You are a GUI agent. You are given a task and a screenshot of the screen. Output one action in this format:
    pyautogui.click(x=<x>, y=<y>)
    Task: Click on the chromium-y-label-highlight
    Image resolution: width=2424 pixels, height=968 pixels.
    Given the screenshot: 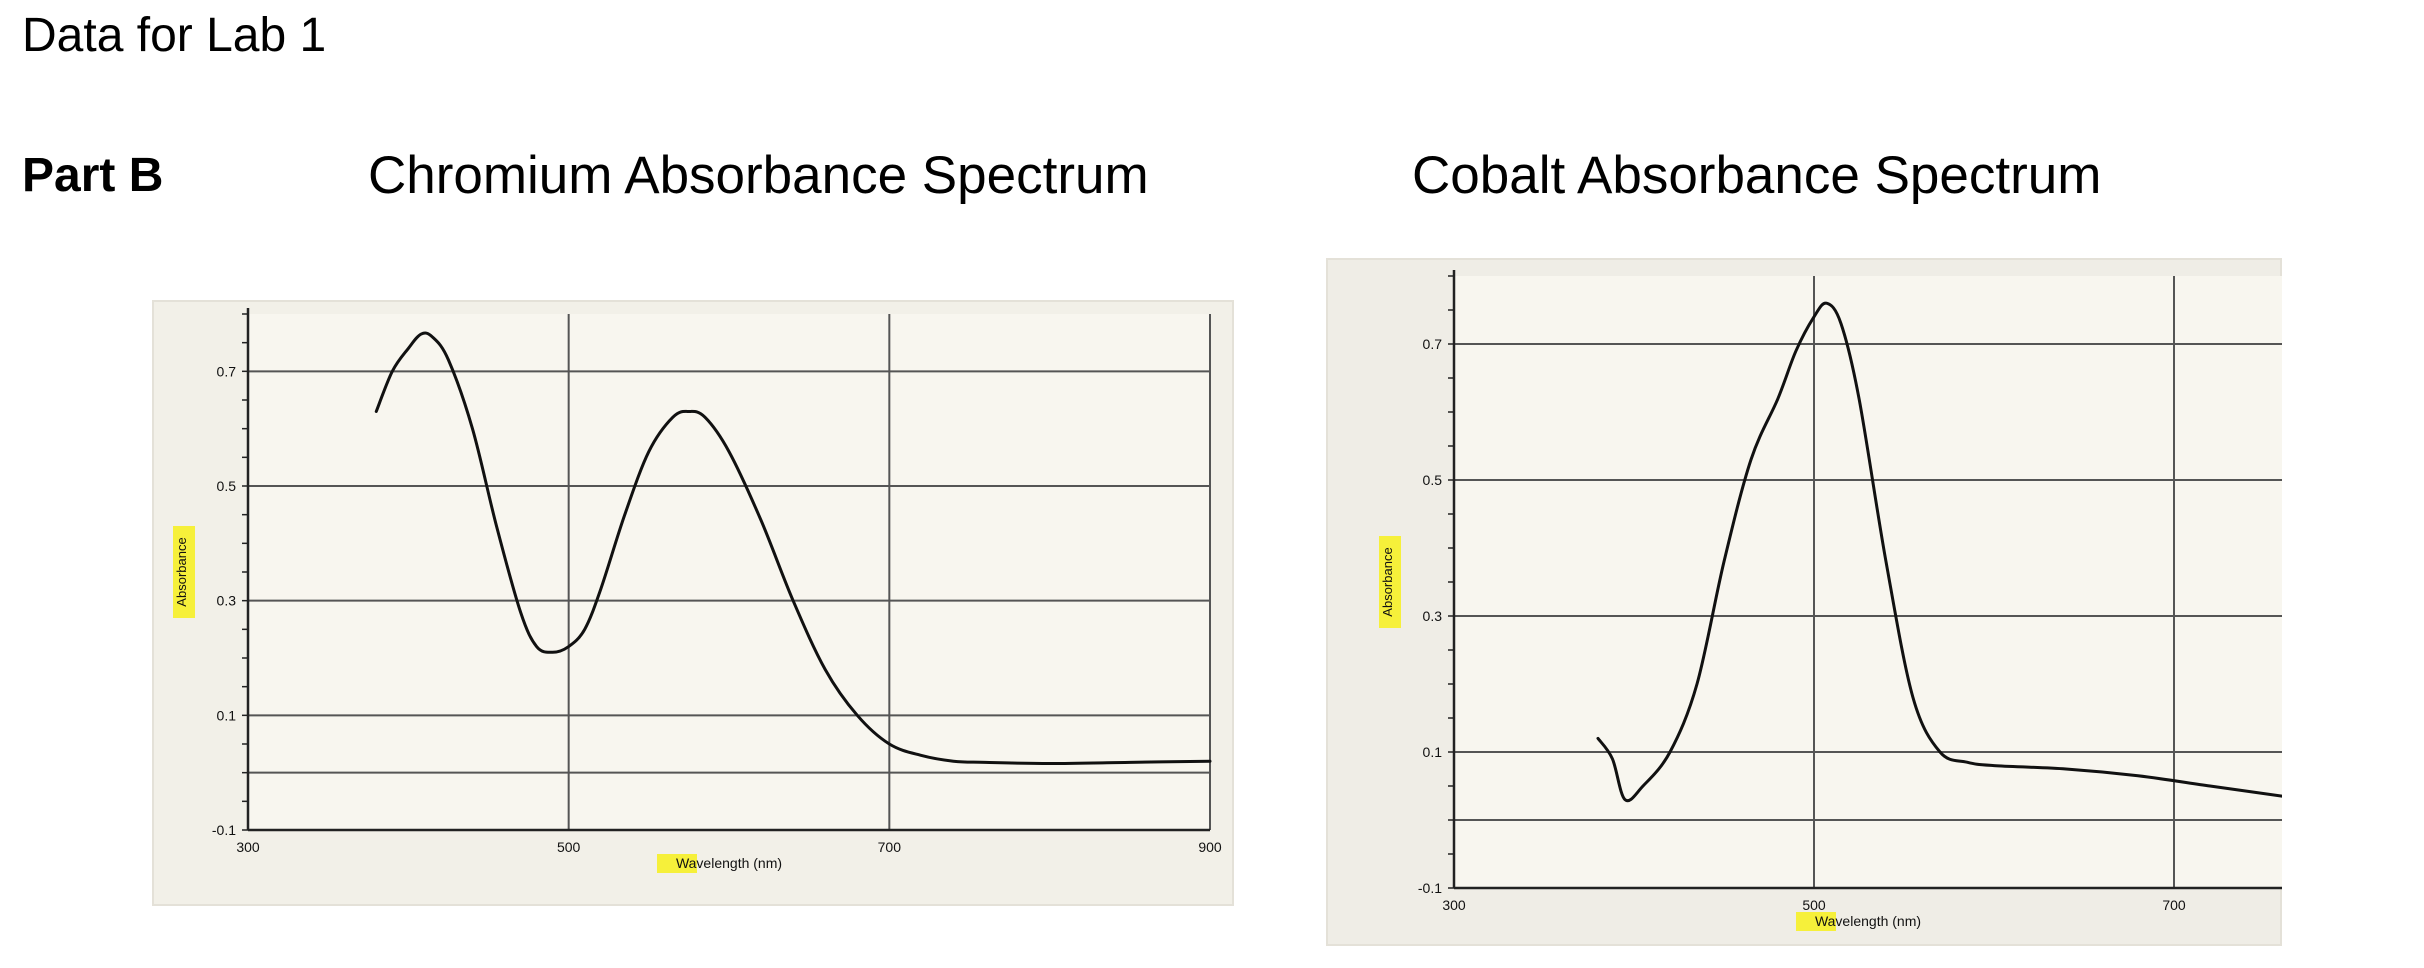 What is the action you would take?
    pyautogui.click(x=184, y=572)
    